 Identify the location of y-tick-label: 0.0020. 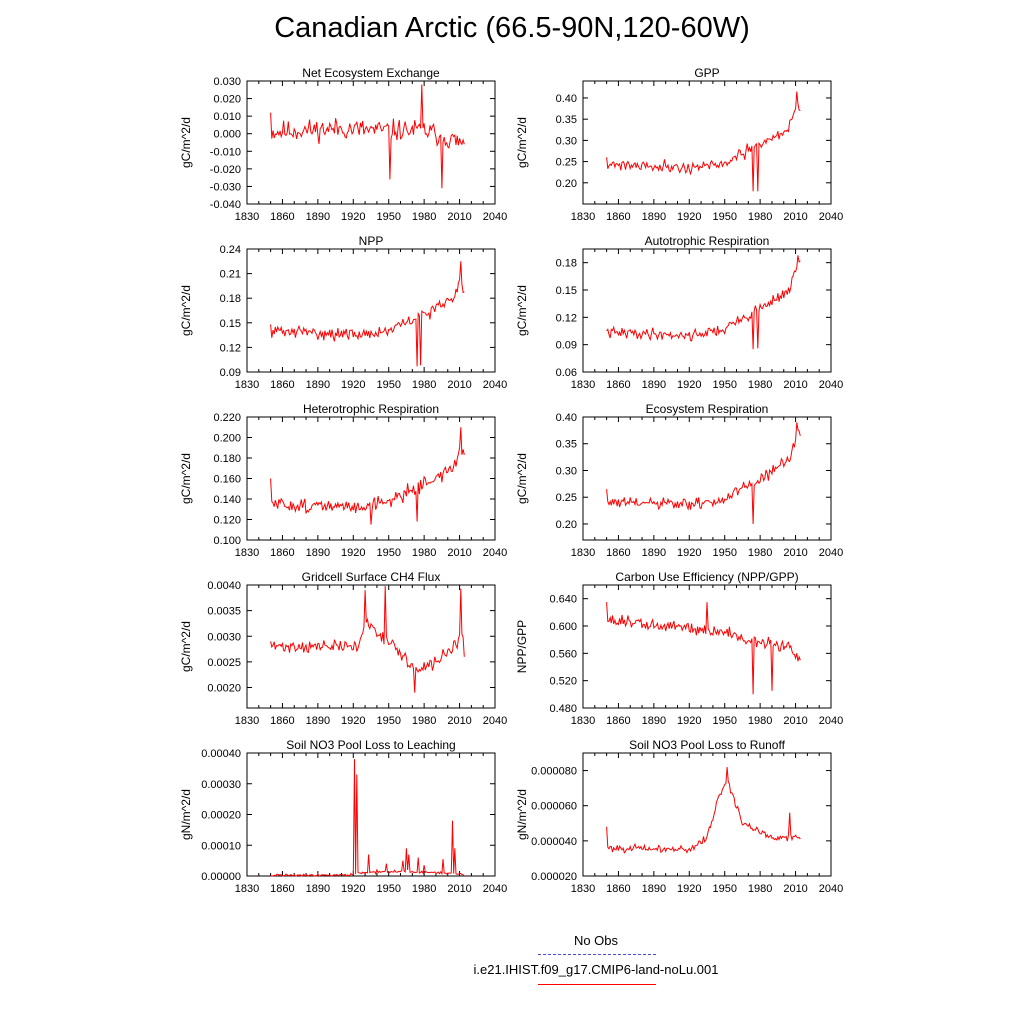
(224, 689).